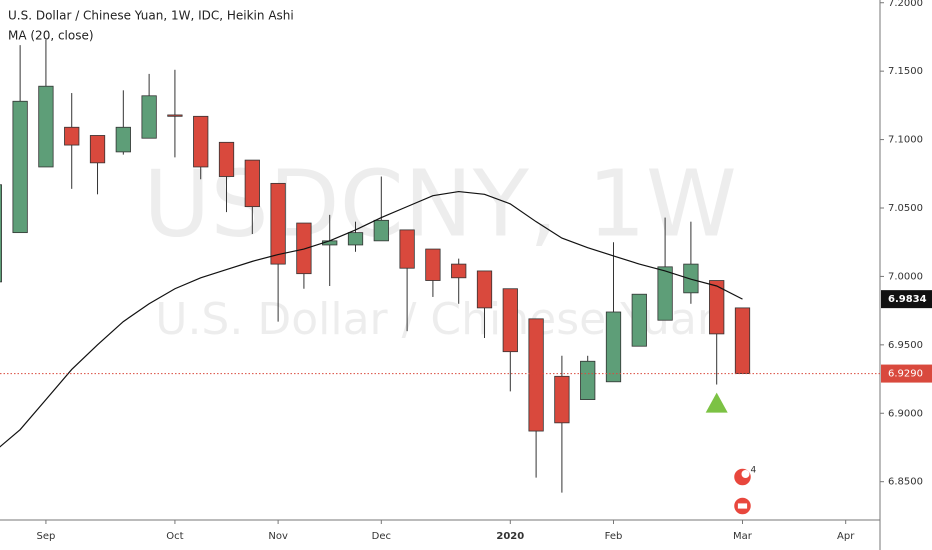  What do you see at coordinates (753, 471) in the screenshot?
I see `event-count: 4` at bounding box center [753, 471].